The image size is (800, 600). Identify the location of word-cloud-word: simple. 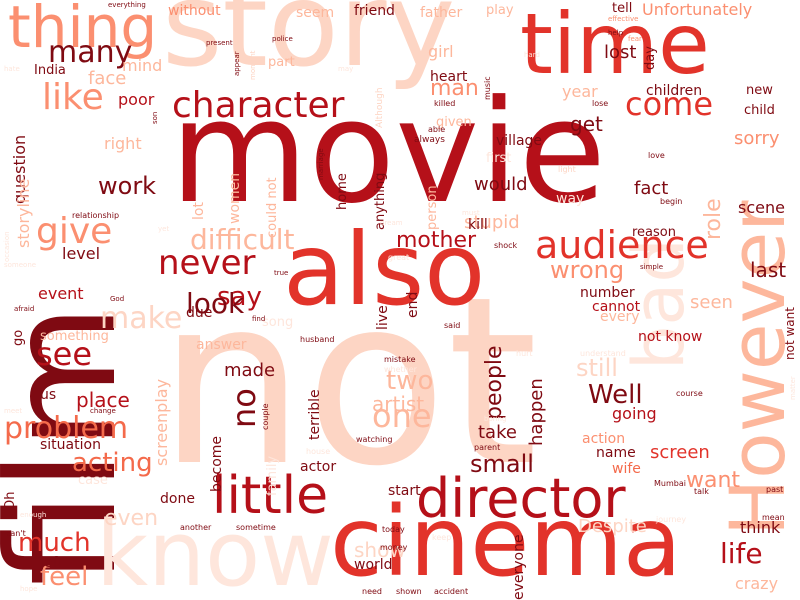
(652, 267).